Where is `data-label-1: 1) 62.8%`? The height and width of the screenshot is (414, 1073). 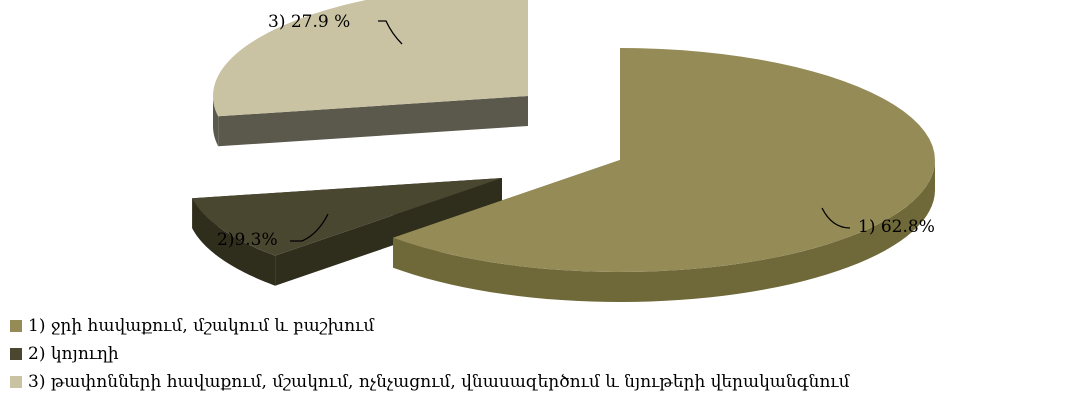 data-label-1: 1) 62.8% is located at coordinates (896, 227).